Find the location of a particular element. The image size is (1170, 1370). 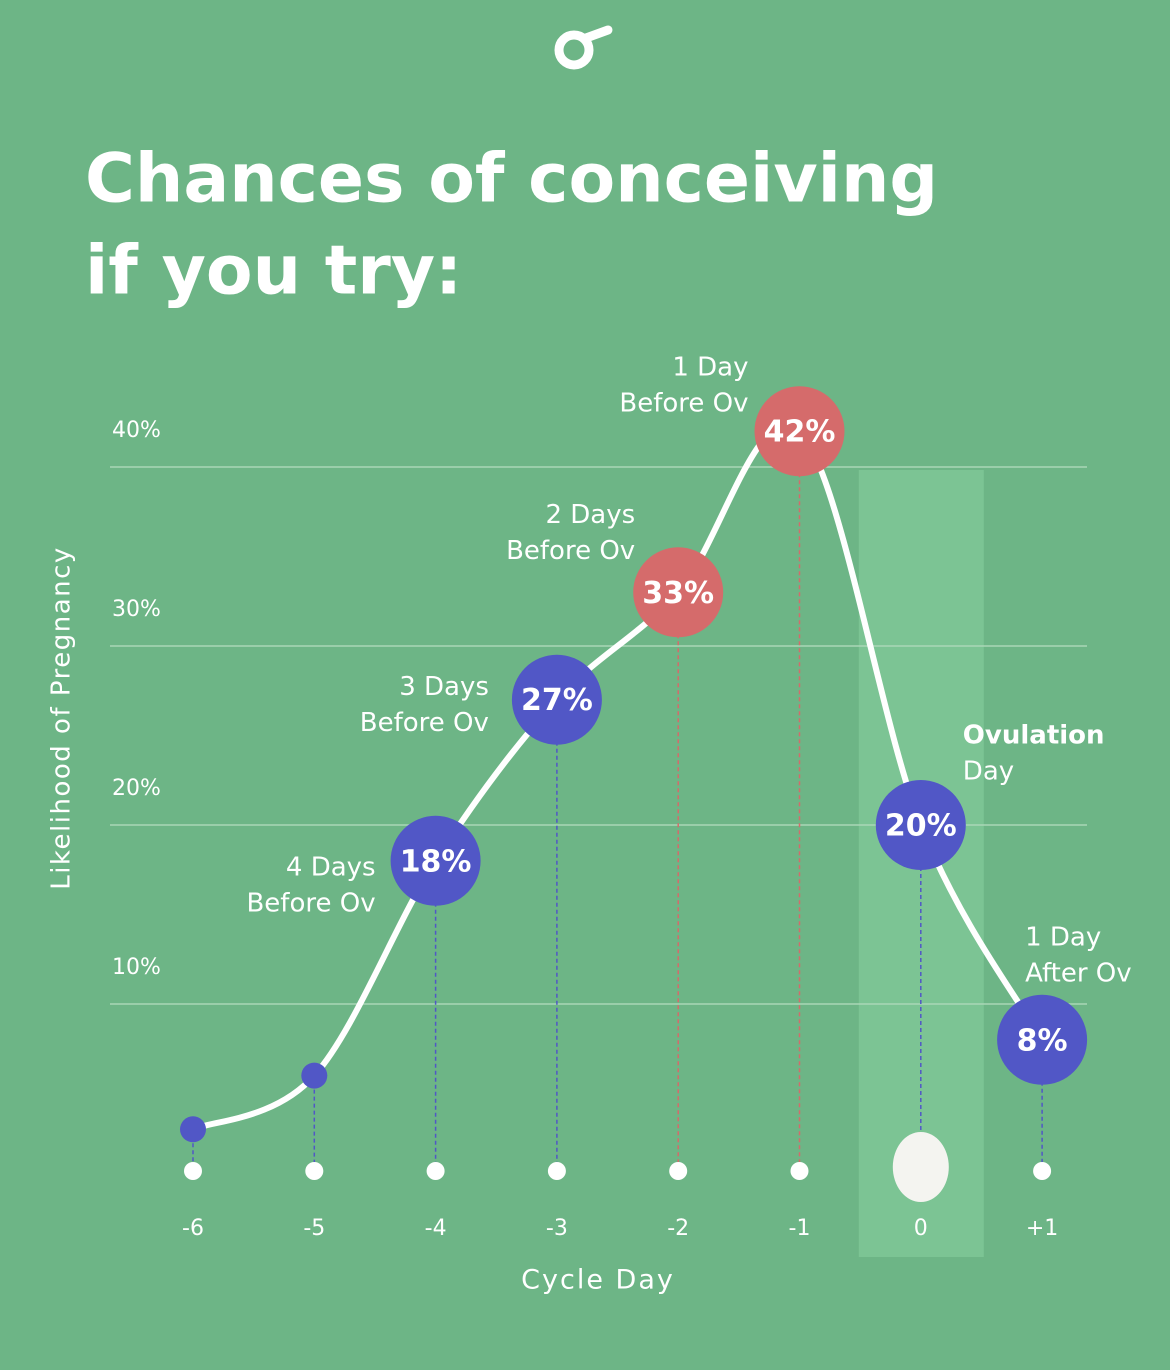

annotation: 4 Days is located at coordinates (331, 867).